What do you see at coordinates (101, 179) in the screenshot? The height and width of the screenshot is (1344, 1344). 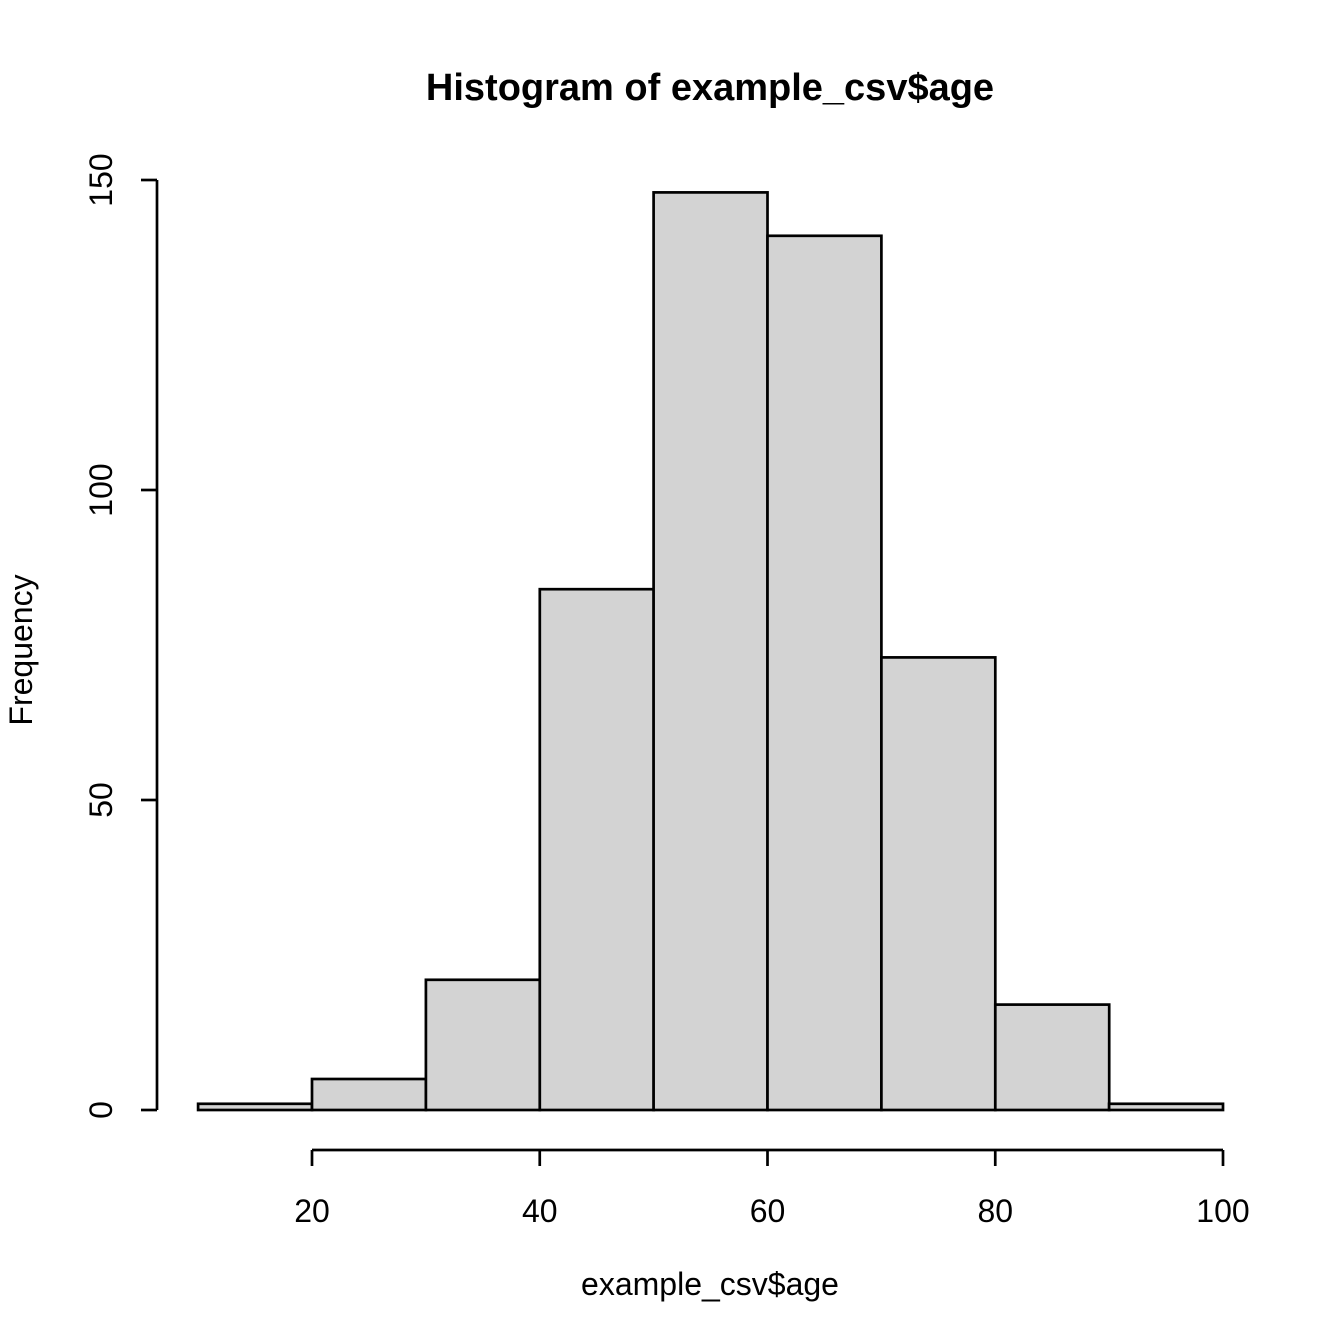 I see `y-tick-label-150: 150` at bounding box center [101, 179].